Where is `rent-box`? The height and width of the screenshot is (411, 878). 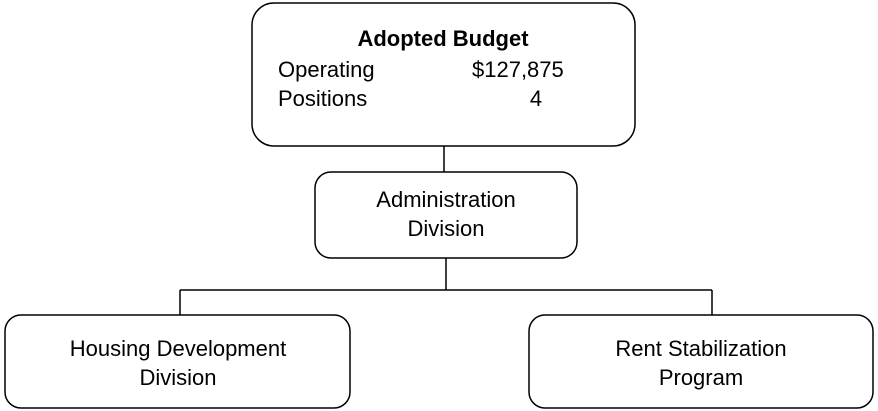 rent-box is located at coordinates (701, 361).